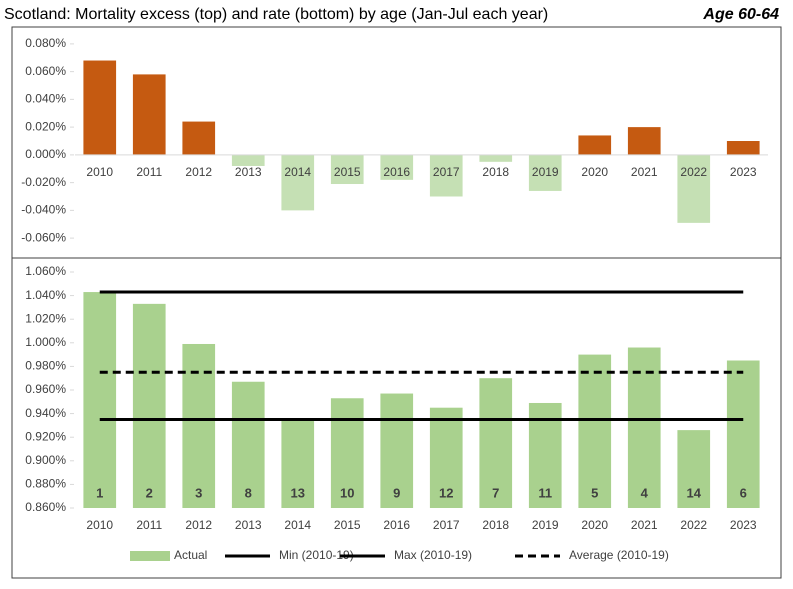 This screenshot has width=793, height=589. I want to click on y-tick-label: -0.040%, so click(43, 210).